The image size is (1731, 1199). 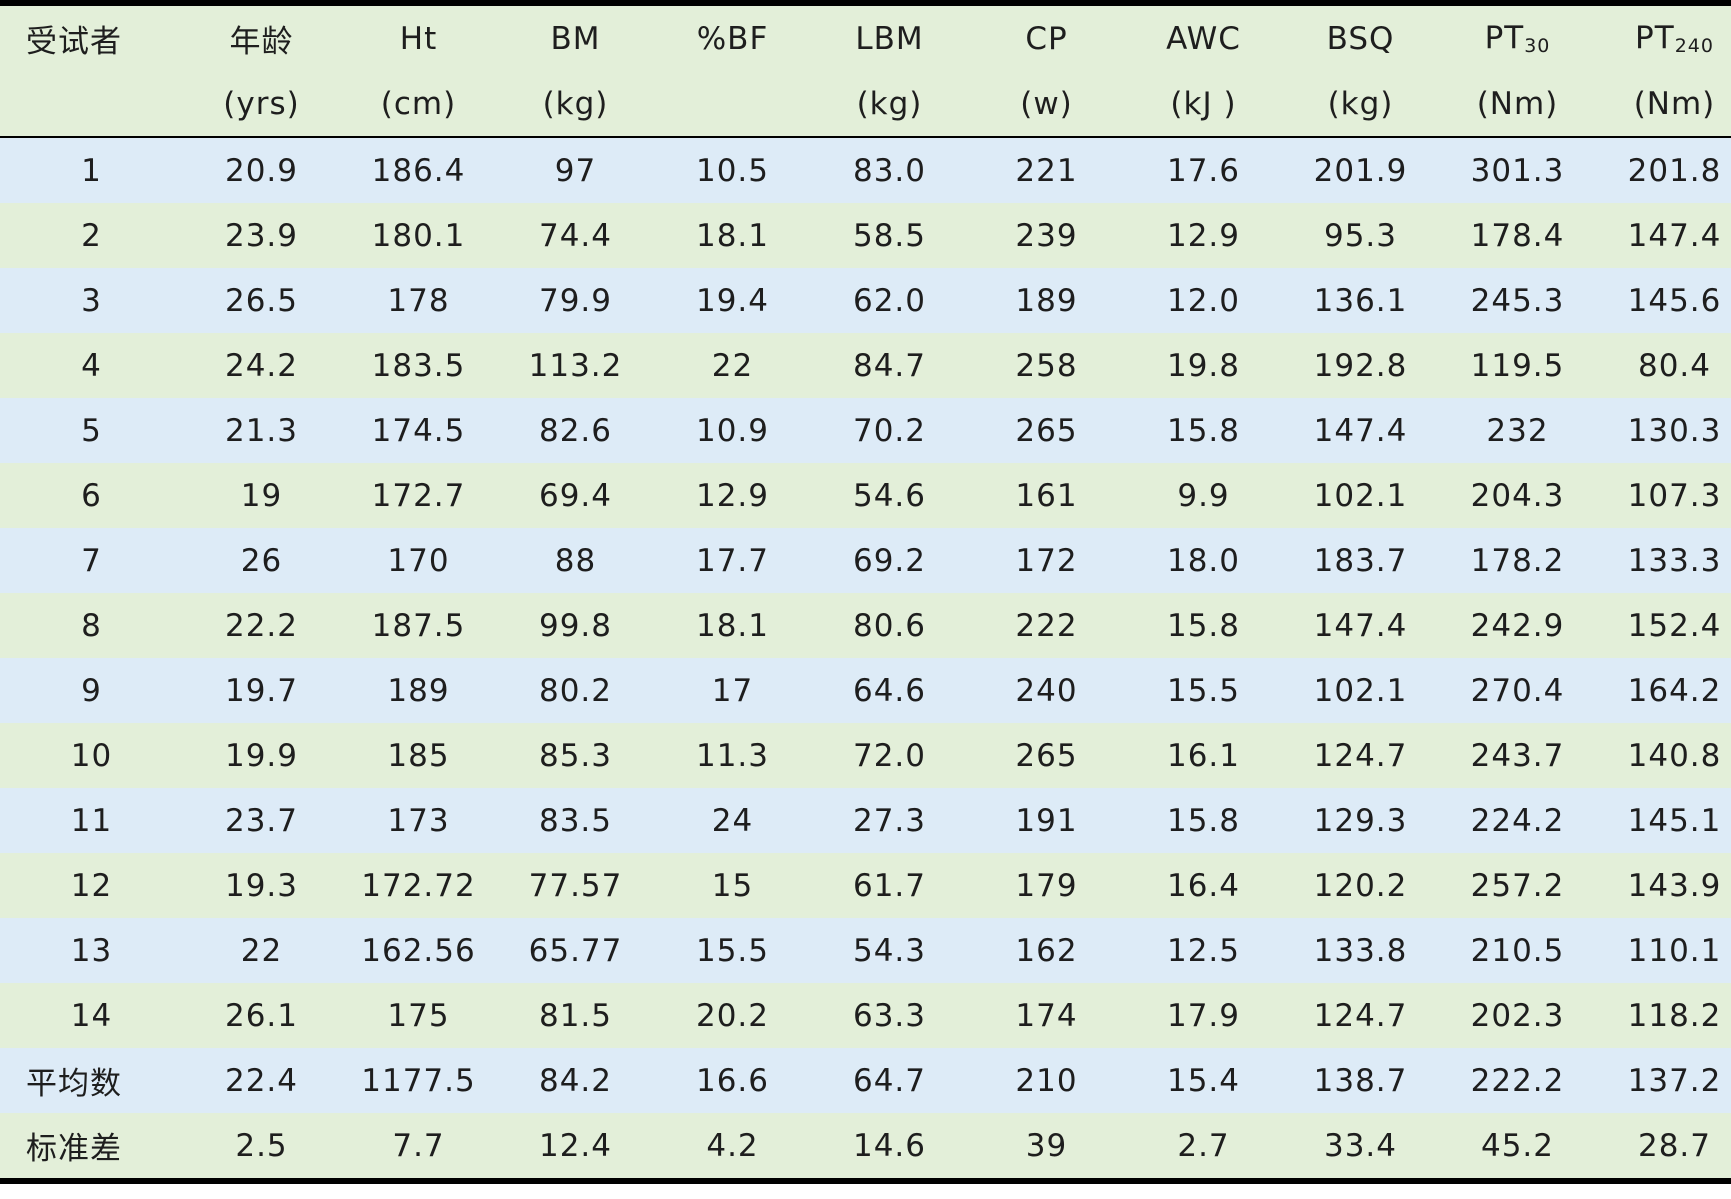 I want to click on cell: 178, so click(x=418, y=300).